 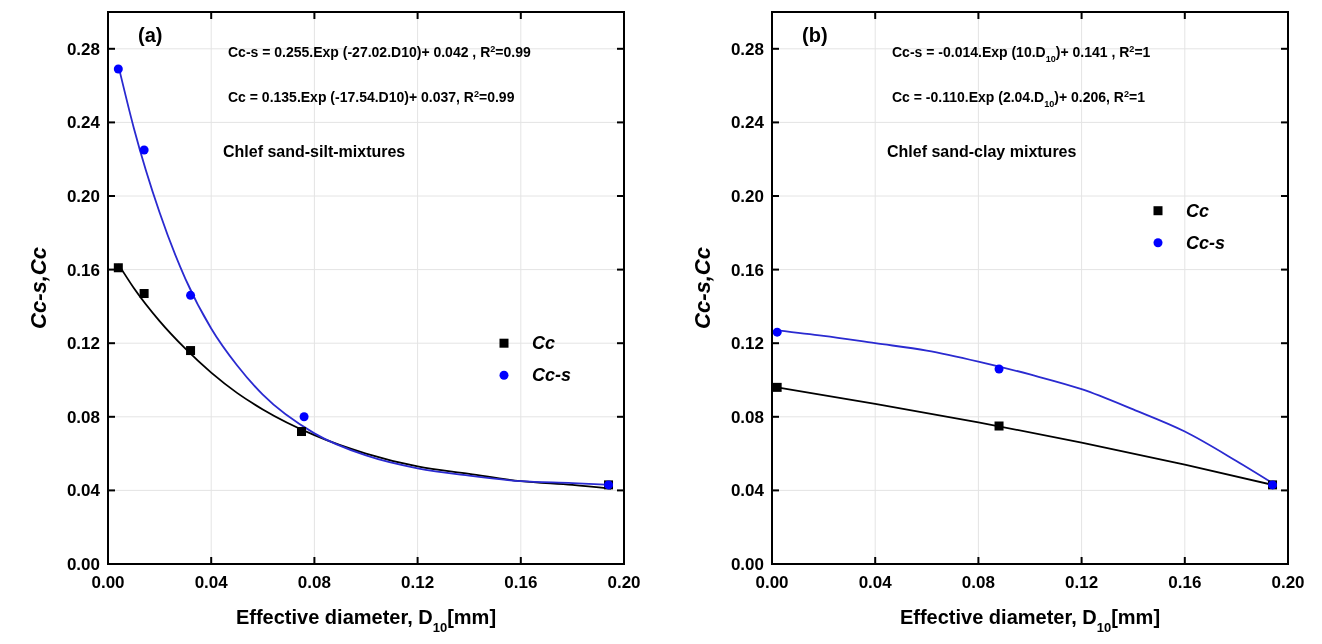 What do you see at coordinates (982, 151) in the screenshot?
I see `annotation: Chlef sand-clay mixtures` at bounding box center [982, 151].